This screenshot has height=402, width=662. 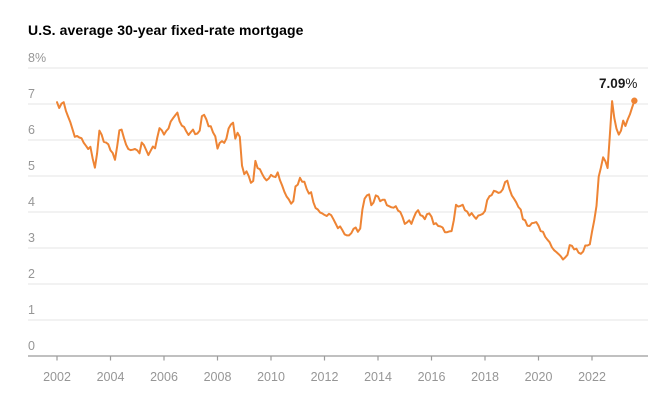 I want to click on x-tick-label: 2020, so click(x=539, y=377).